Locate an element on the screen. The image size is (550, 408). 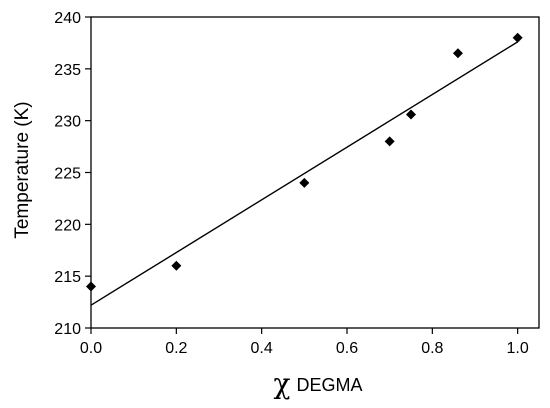
y-tick-label: 240 is located at coordinates (67, 18).